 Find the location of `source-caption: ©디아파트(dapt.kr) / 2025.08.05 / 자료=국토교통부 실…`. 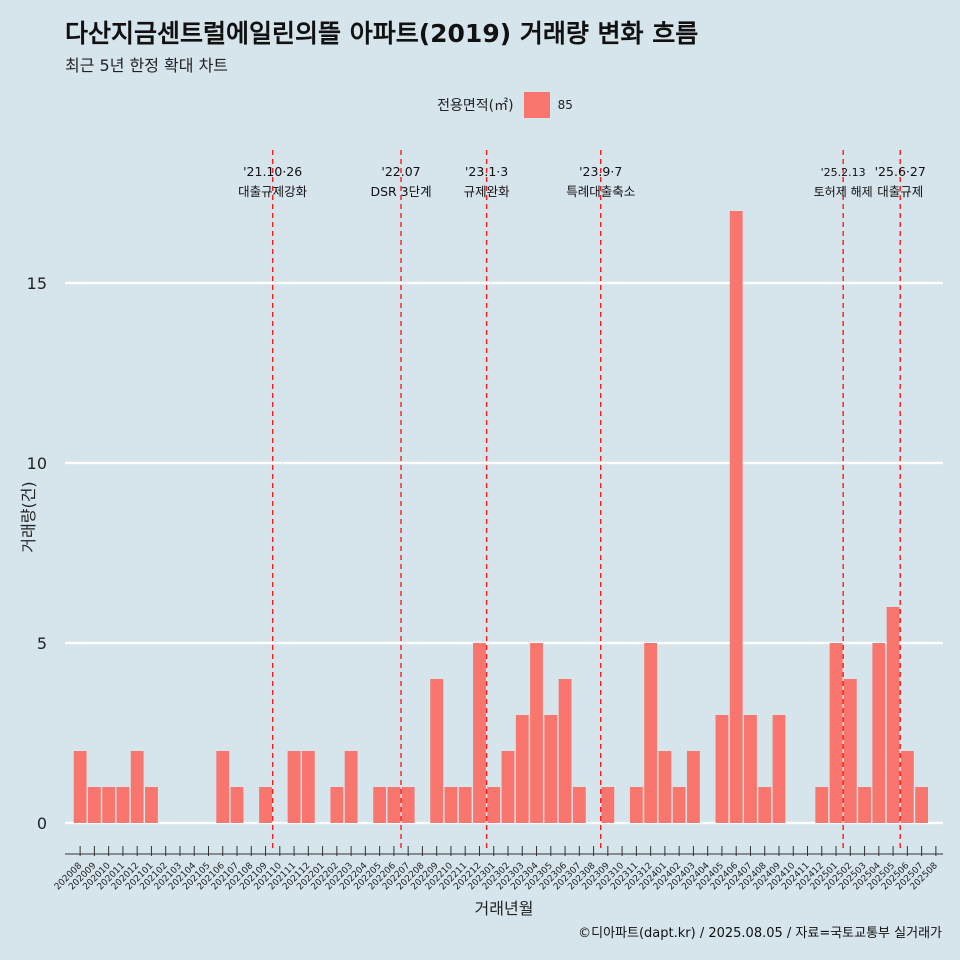

source-caption: ©디아파트(dapt.kr) / 2025.08.05 / 자료=국토교통부 실… is located at coordinates (760, 933).